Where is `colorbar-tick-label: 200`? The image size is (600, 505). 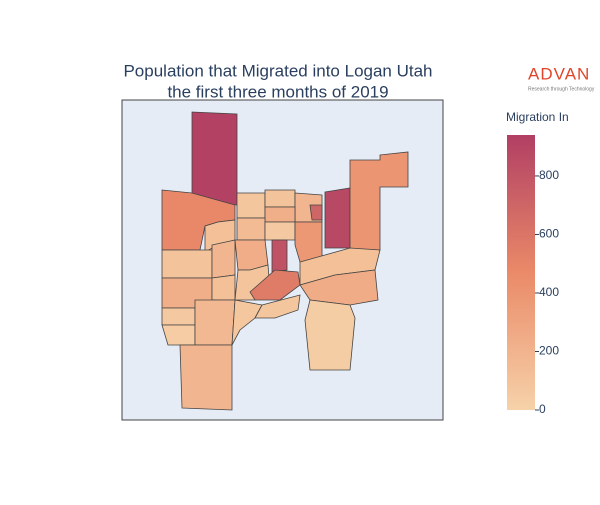
colorbar-tick-label: 200 is located at coordinates (549, 351).